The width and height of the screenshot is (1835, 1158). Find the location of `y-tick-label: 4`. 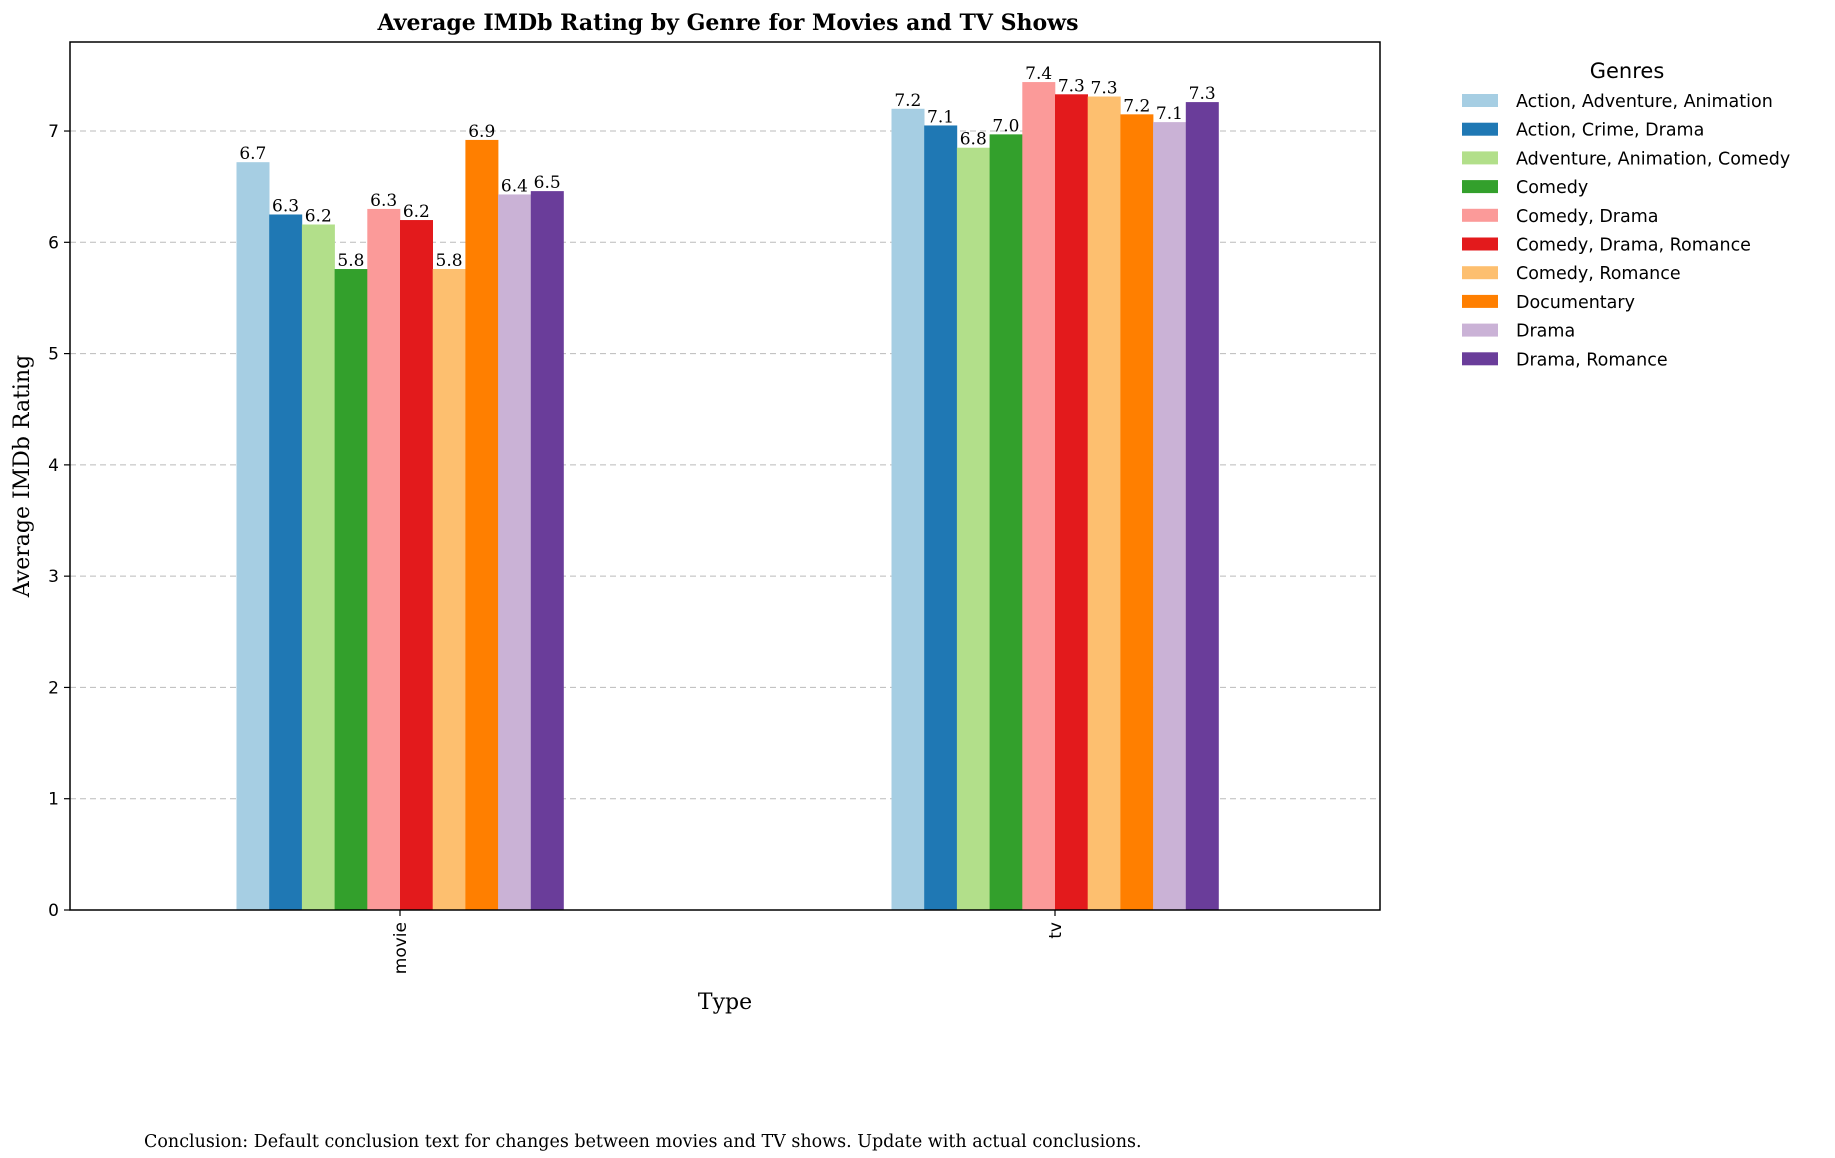

y-tick-label: 4 is located at coordinates (53, 466).